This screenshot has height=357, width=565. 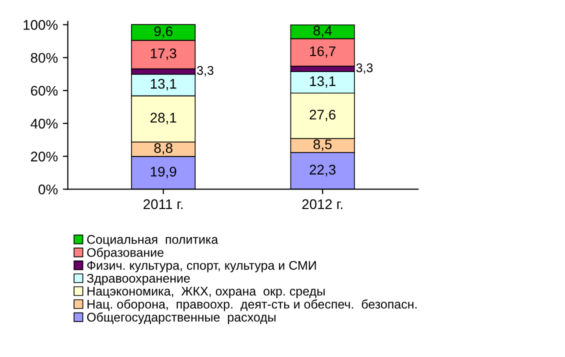 What do you see at coordinates (252, 305) in the screenshot?
I see `legend-label: Нац. оборона, правоохр. деят-сть и обеспеч. безопасн.` at bounding box center [252, 305].